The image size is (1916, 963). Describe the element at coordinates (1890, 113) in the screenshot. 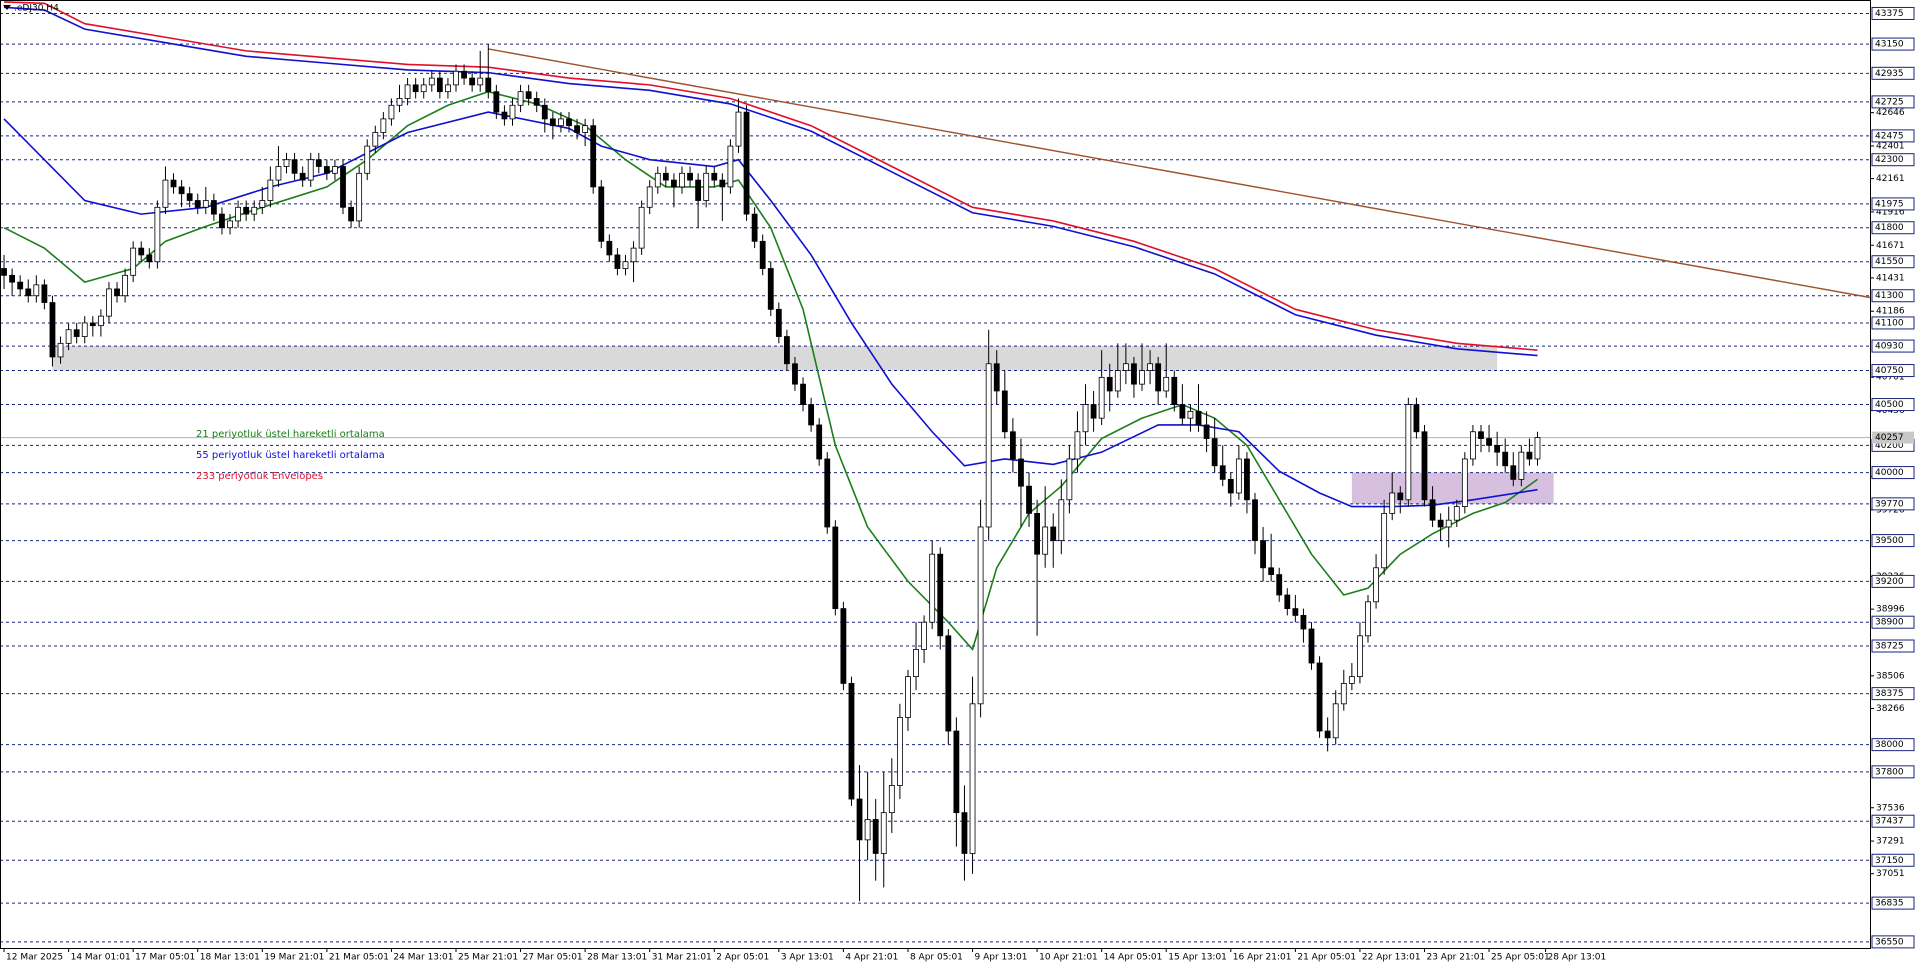

I see `y-tick-label: 42646` at that location.